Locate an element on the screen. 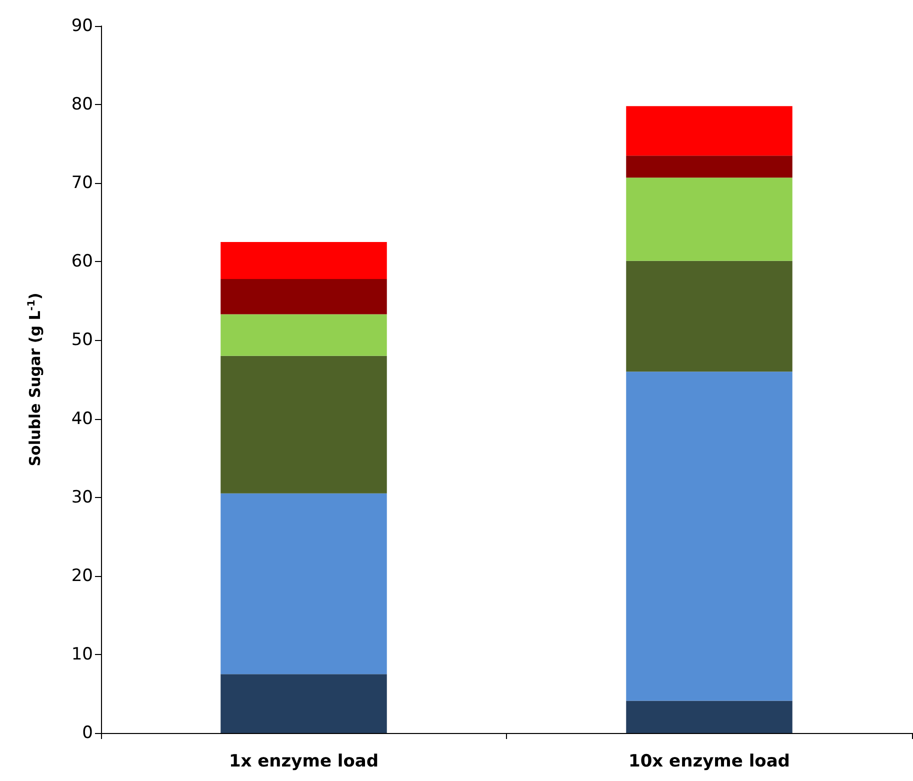  y-tick-label: 40 is located at coordinates (82, 418).